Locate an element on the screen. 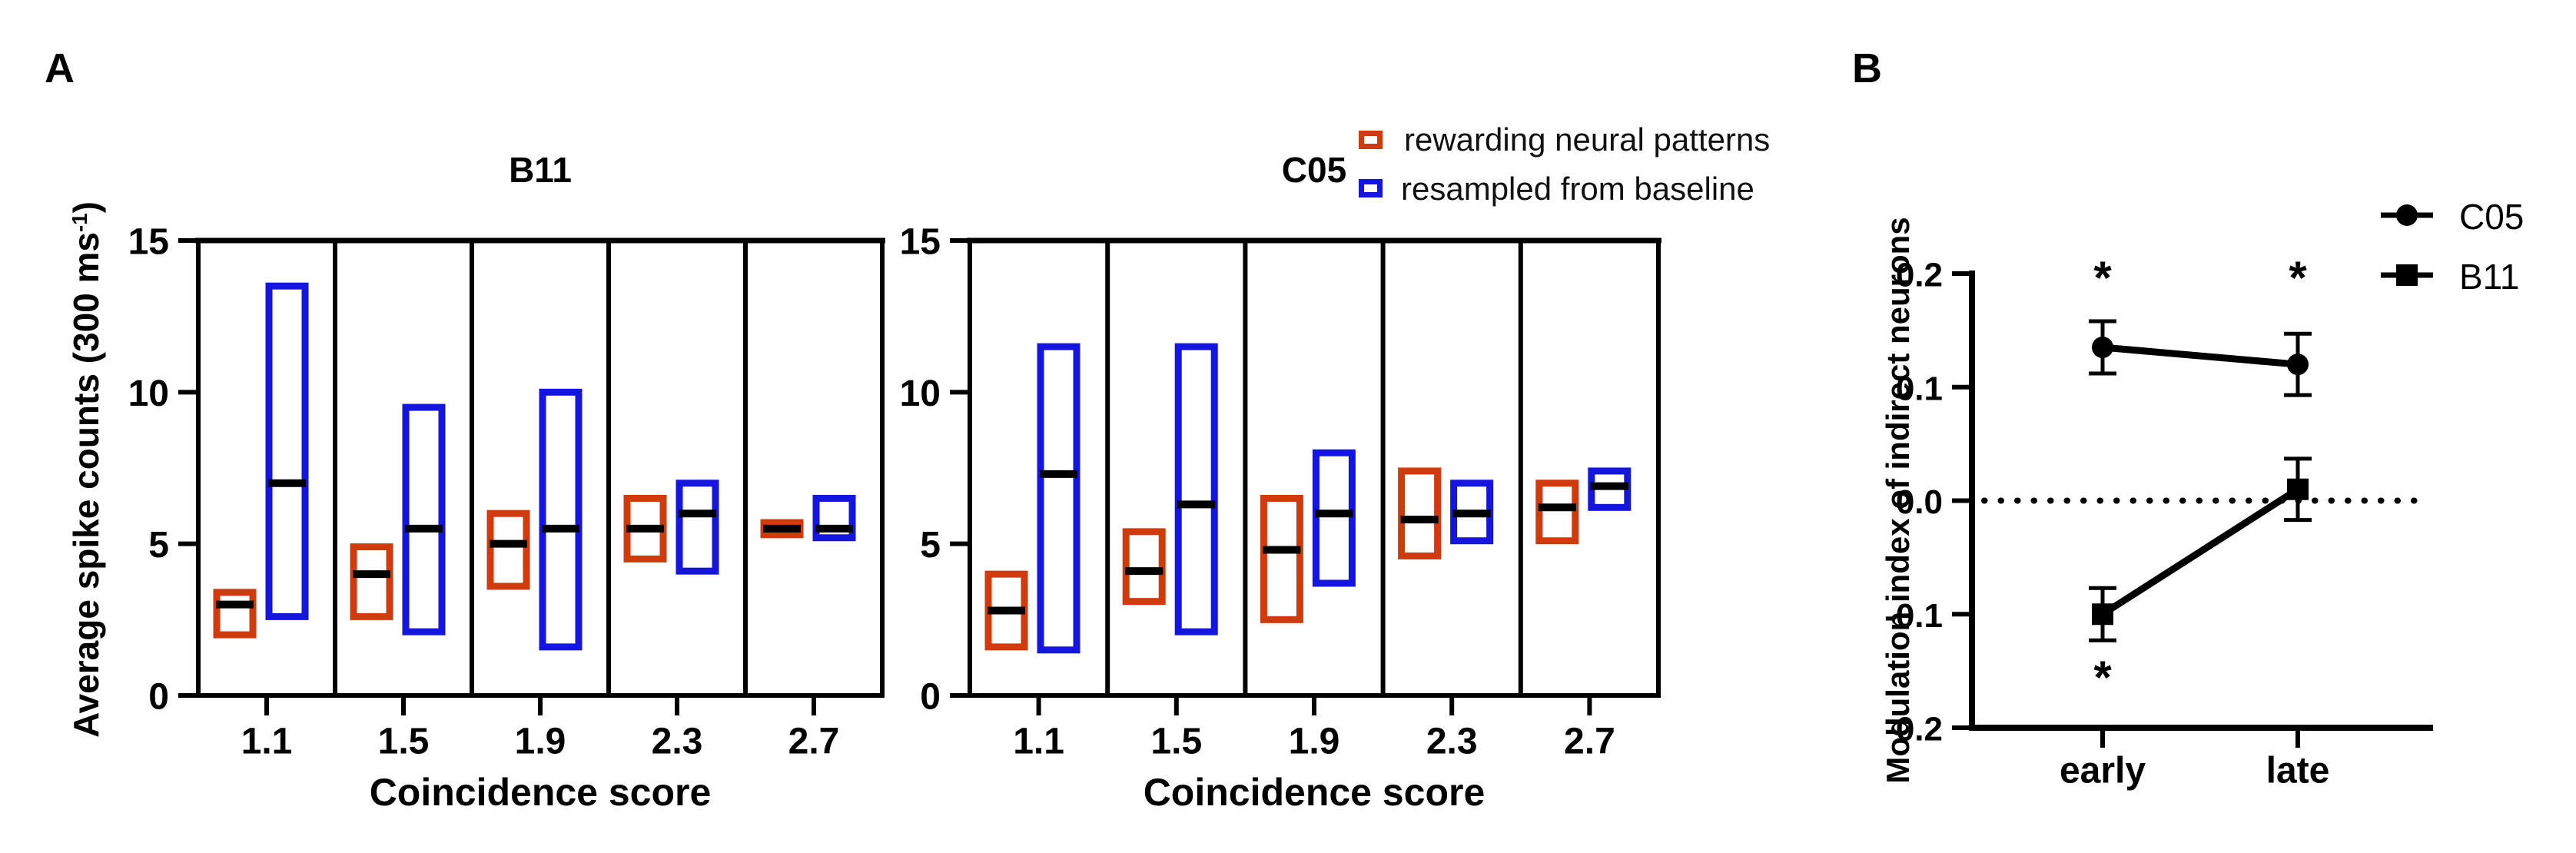 This screenshot has width=2576, height=853. x-axis-title-b11: Coincidence score is located at coordinates (540, 793).